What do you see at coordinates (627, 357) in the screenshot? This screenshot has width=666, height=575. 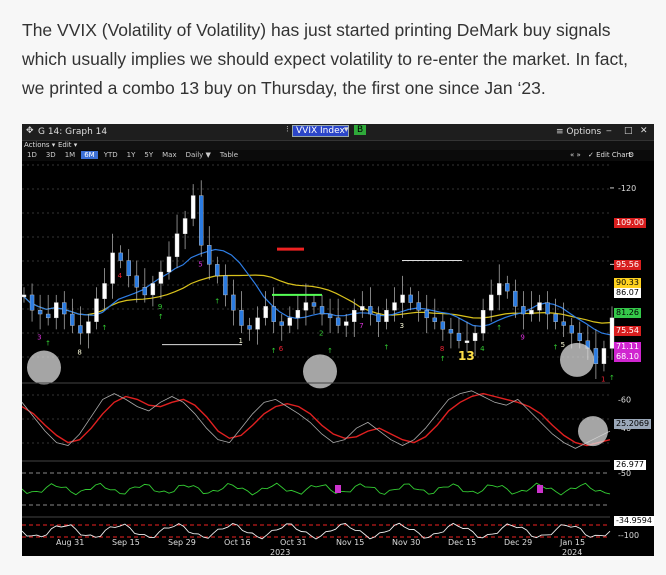 I see `price-badge-7: 68.10` at bounding box center [627, 357].